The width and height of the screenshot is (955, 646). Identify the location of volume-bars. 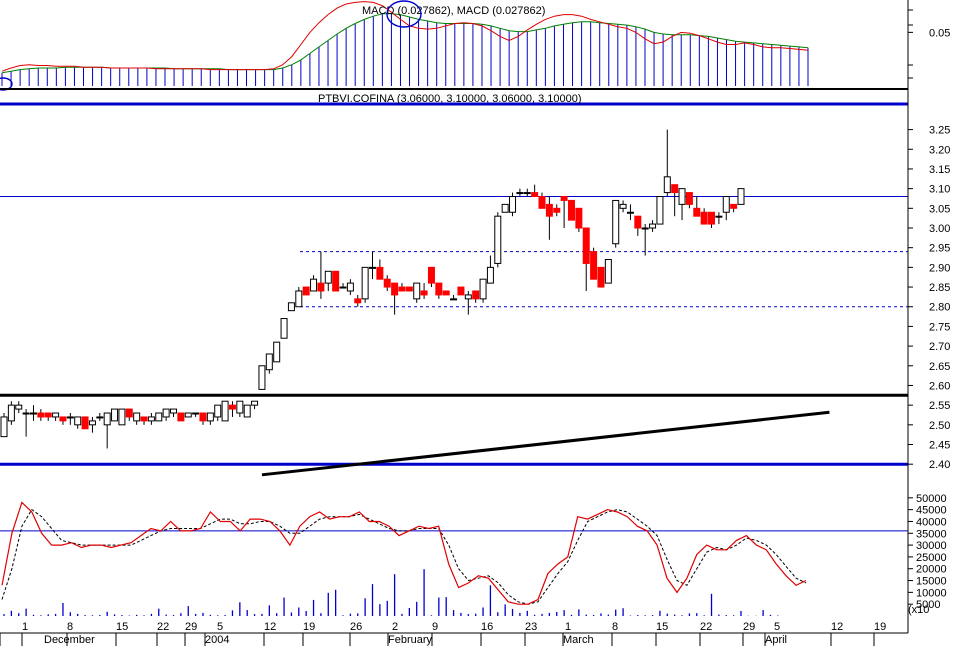
(391, 592).